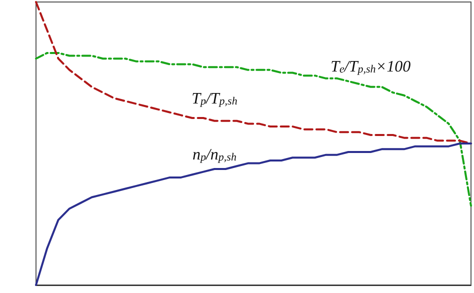  Describe the element at coordinates (370, 67) in the screenshot. I see `series-label: Te/Tp,sh×100` at that location.